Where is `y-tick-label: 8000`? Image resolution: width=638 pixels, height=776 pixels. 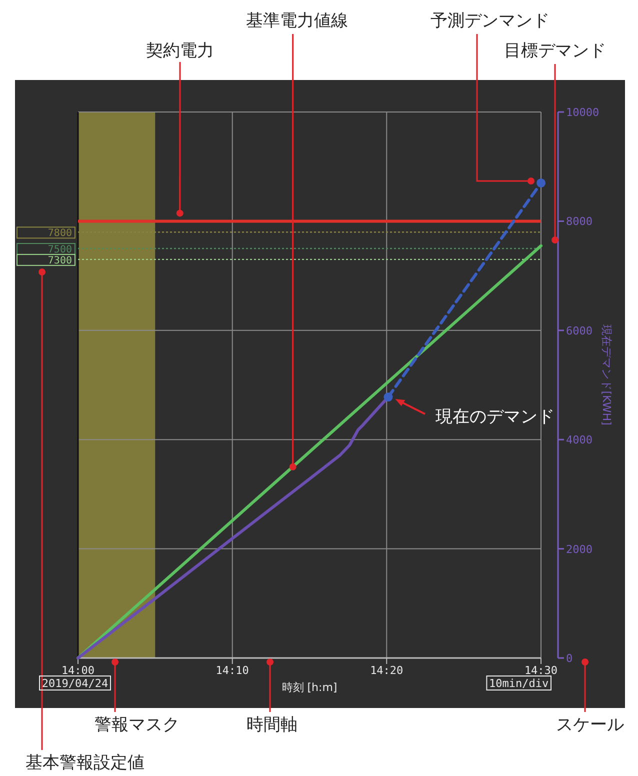
y-tick-label: 8000 is located at coordinates (579, 221).